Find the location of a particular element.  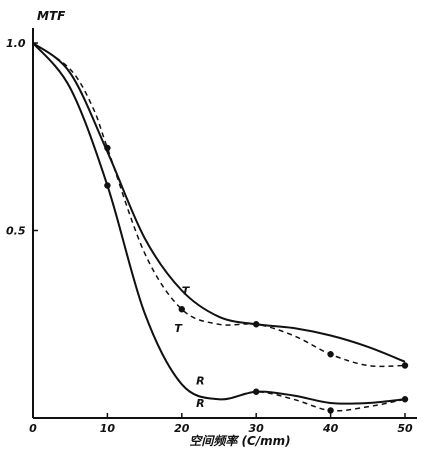

y-tick-label: 1.0 is located at coordinates (16, 43).